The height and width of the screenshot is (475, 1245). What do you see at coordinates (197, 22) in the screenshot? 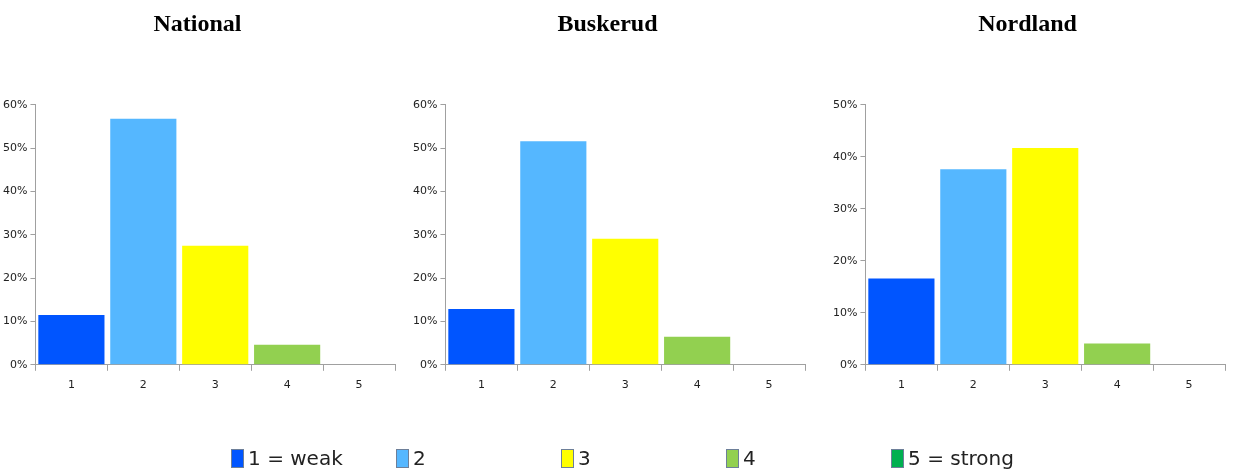
I see `chart-title: National` at bounding box center [197, 22].